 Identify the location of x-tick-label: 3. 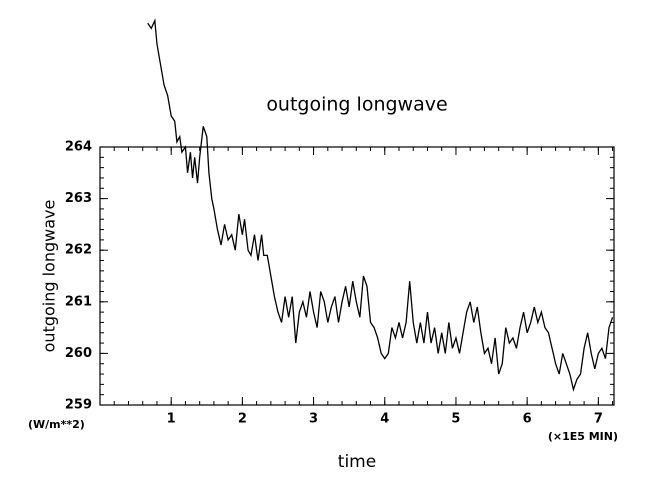
(313, 419).